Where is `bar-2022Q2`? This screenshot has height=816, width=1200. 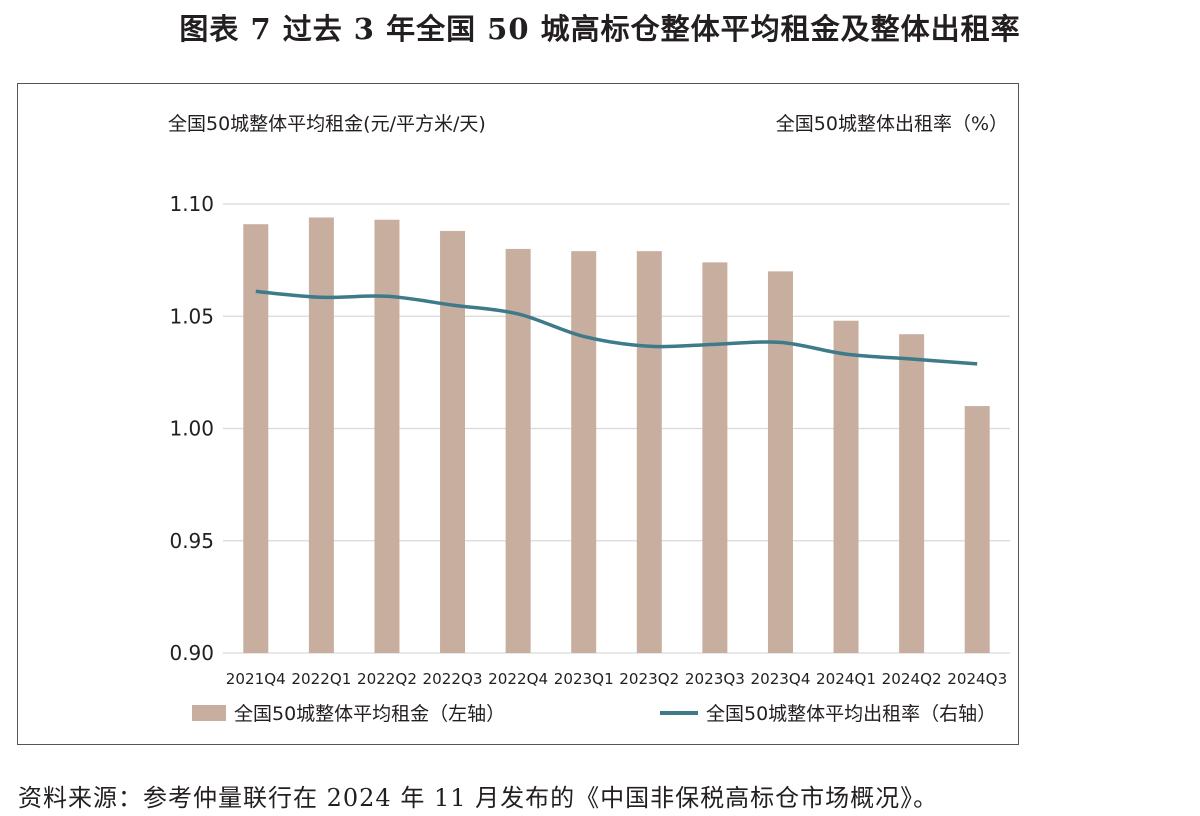
bar-2022Q2 is located at coordinates (387, 436).